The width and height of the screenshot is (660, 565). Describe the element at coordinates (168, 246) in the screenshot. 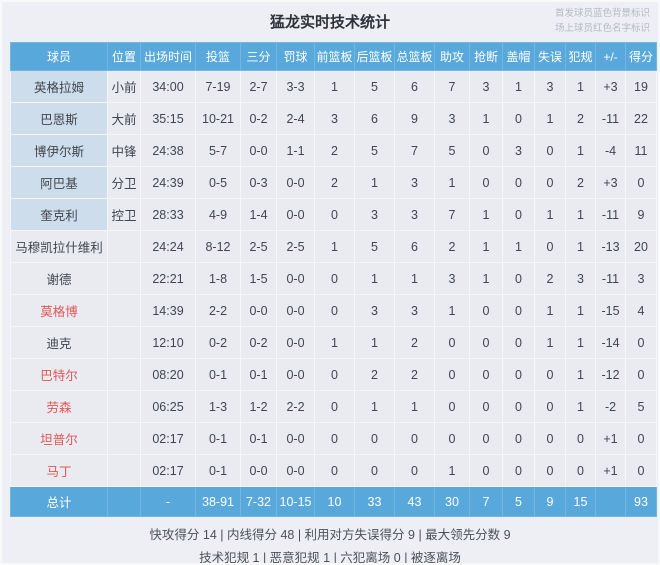

I see `cell-time: 24:24` at that location.